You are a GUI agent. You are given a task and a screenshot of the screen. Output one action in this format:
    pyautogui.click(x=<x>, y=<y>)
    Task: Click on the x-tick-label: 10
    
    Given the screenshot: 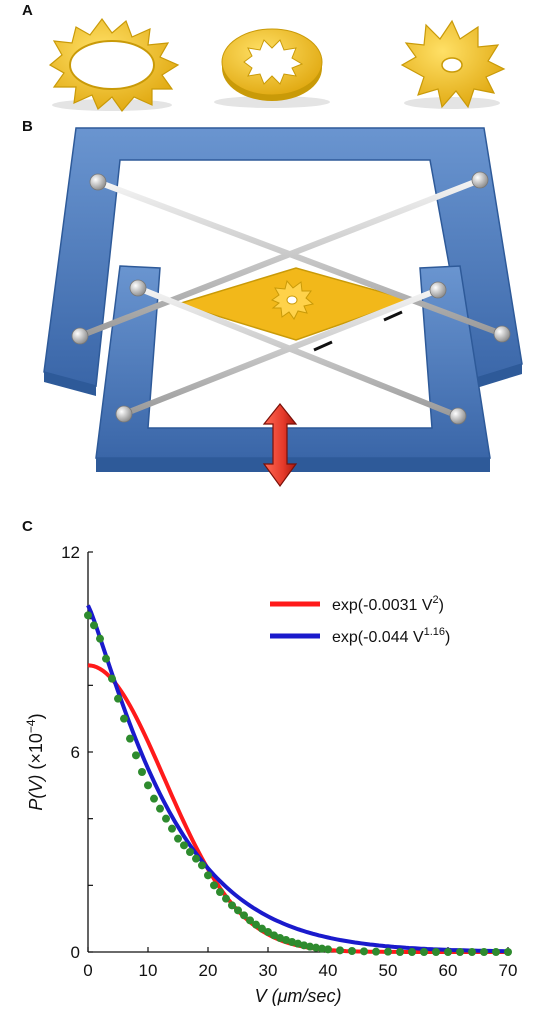 What is the action you would take?
    pyautogui.click(x=148, y=970)
    